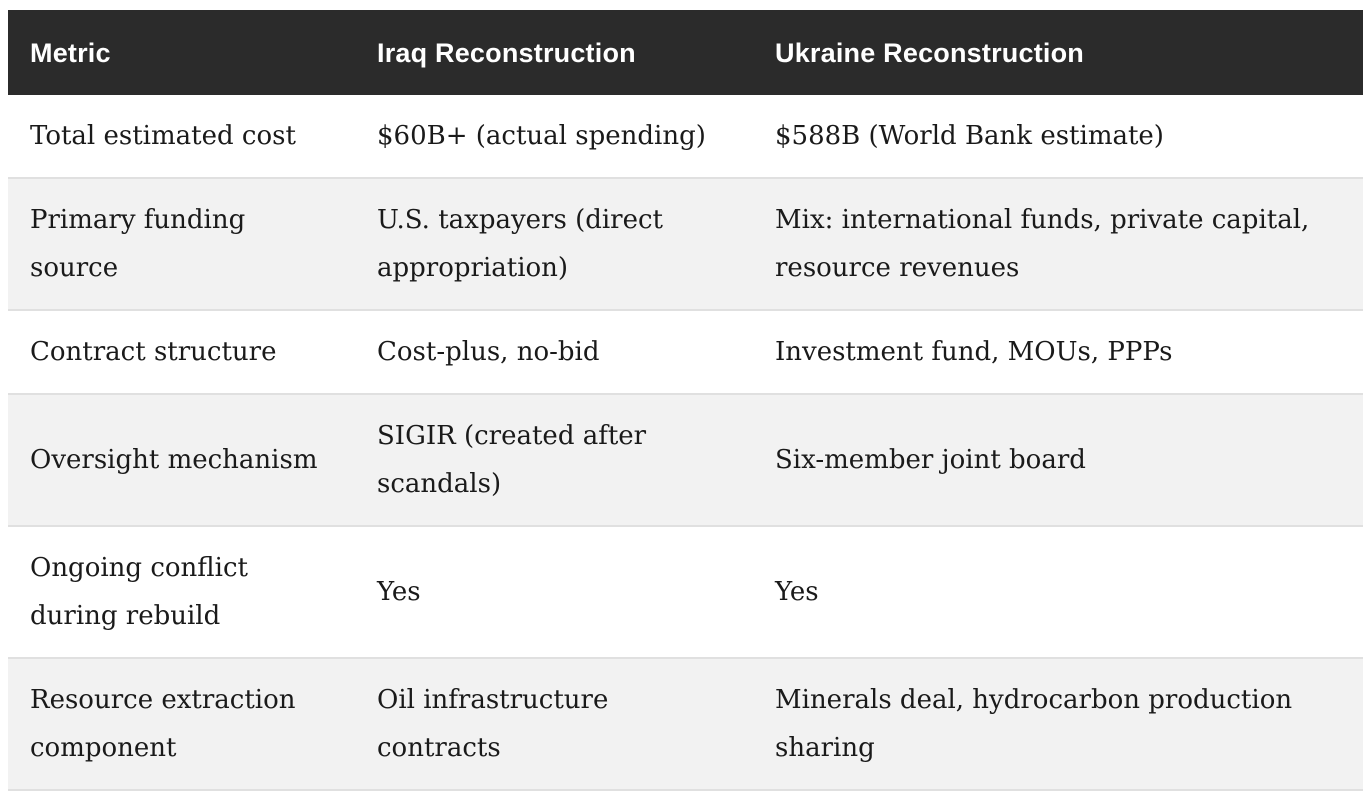 The image size is (1368, 802). What do you see at coordinates (181, 136) in the screenshot?
I see `metric-cell: Total estimated cost` at bounding box center [181, 136].